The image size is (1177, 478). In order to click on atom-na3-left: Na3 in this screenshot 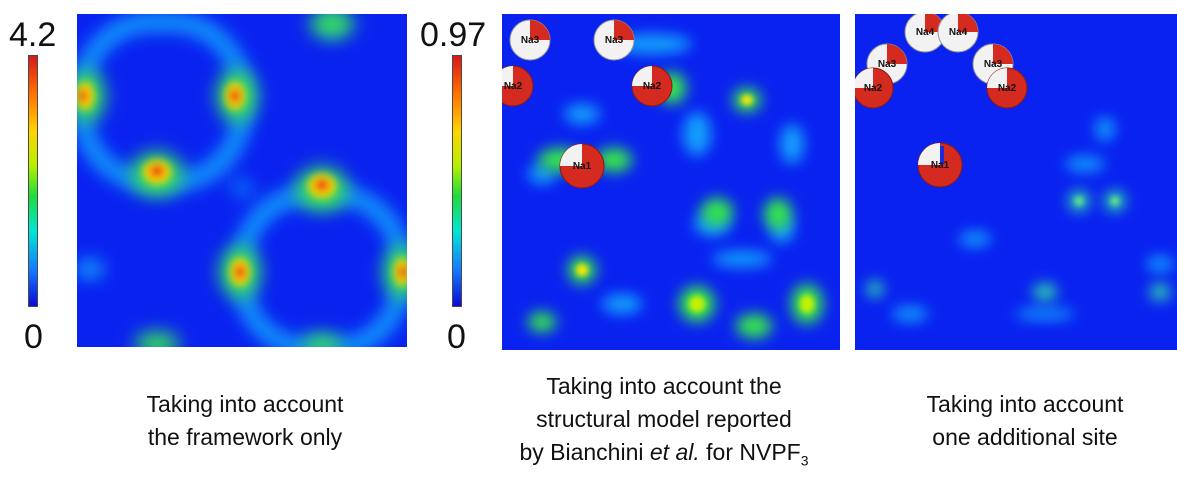, I will do `click(530, 40)`.